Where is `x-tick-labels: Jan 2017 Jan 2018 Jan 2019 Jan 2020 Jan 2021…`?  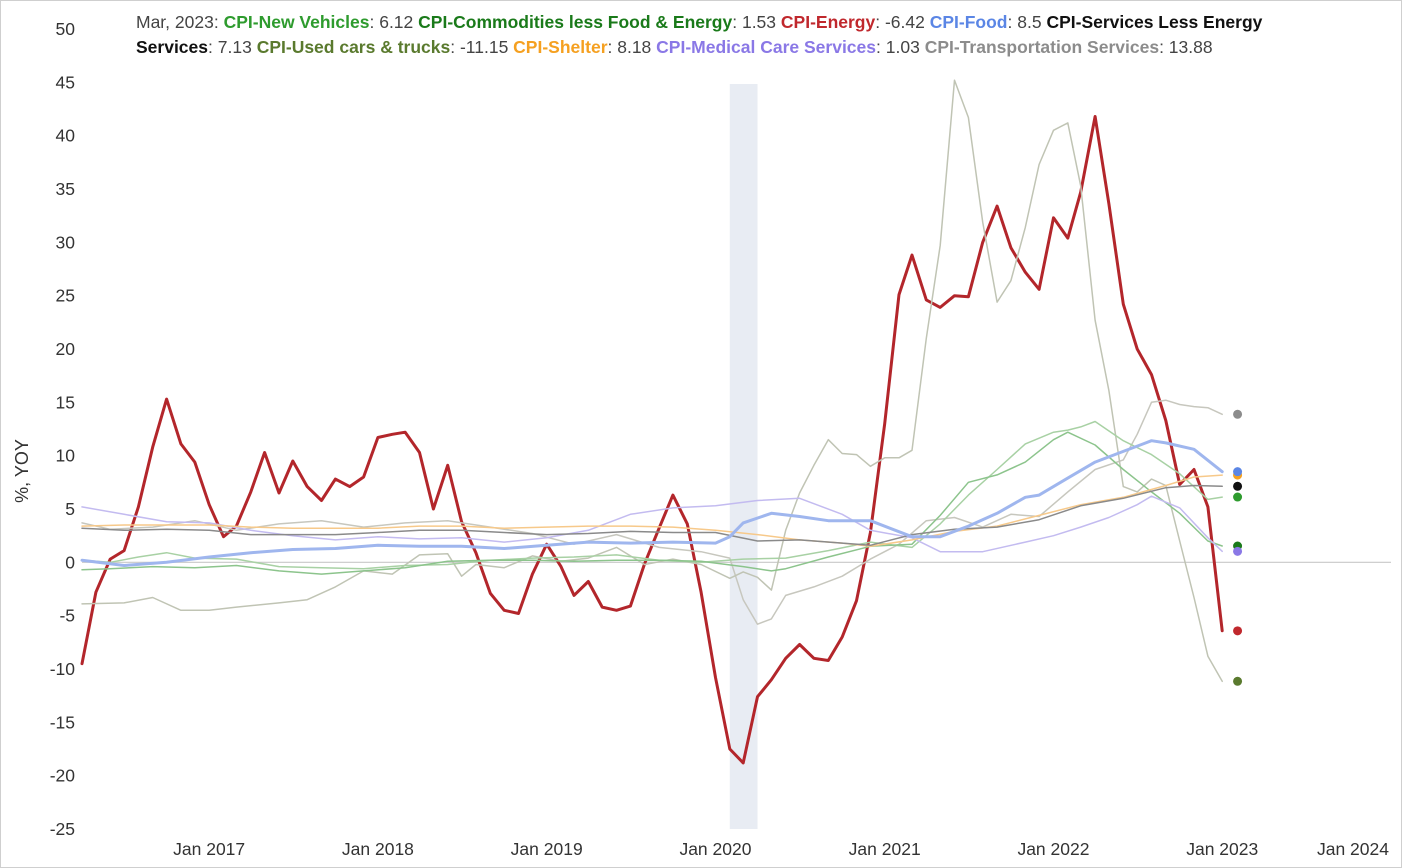 x-tick-labels: Jan 2017 Jan 2018 Jan 2019 Jan 2020 Jan 2021… is located at coordinates (781, 849).